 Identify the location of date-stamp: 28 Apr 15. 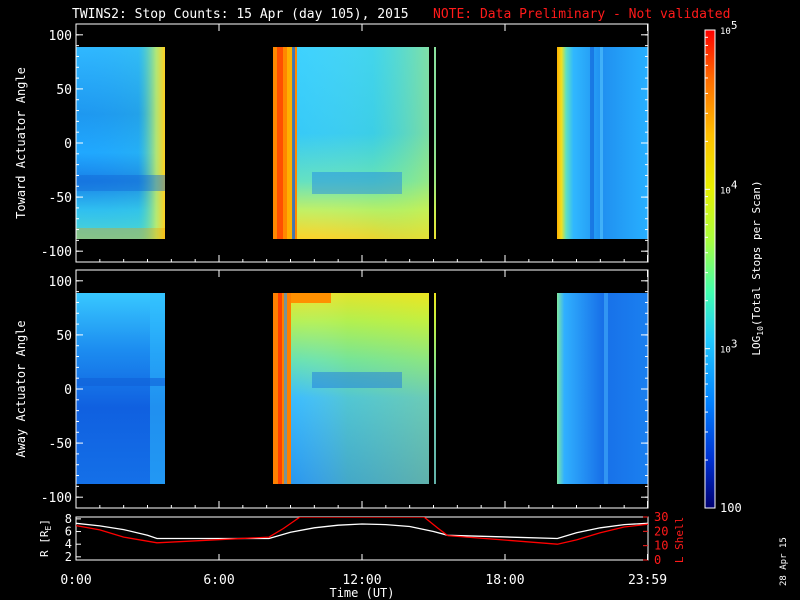
(784, 561).